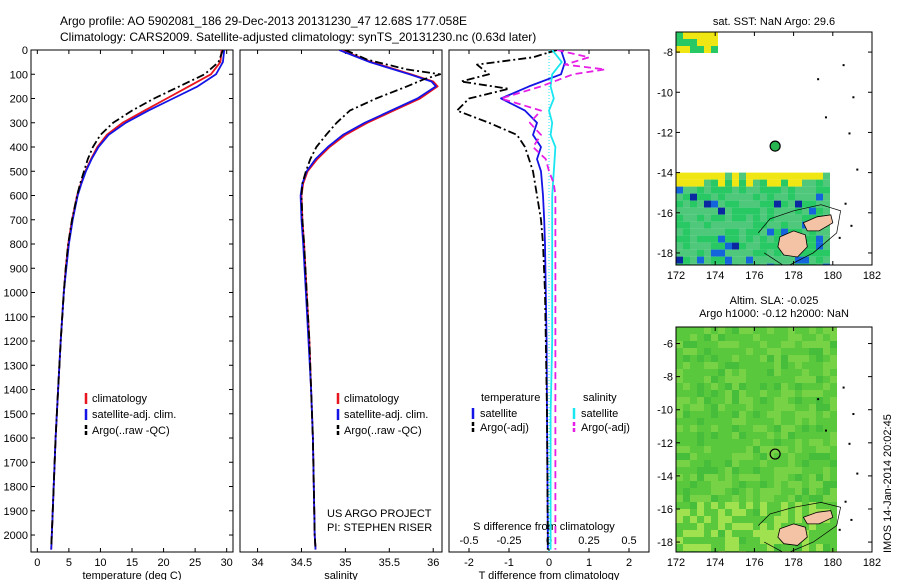 Image resolution: width=900 pixels, height=580 pixels. Describe the element at coordinates (301, 563) in the screenshot. I see `x-tick-label: 34.5` at that location.